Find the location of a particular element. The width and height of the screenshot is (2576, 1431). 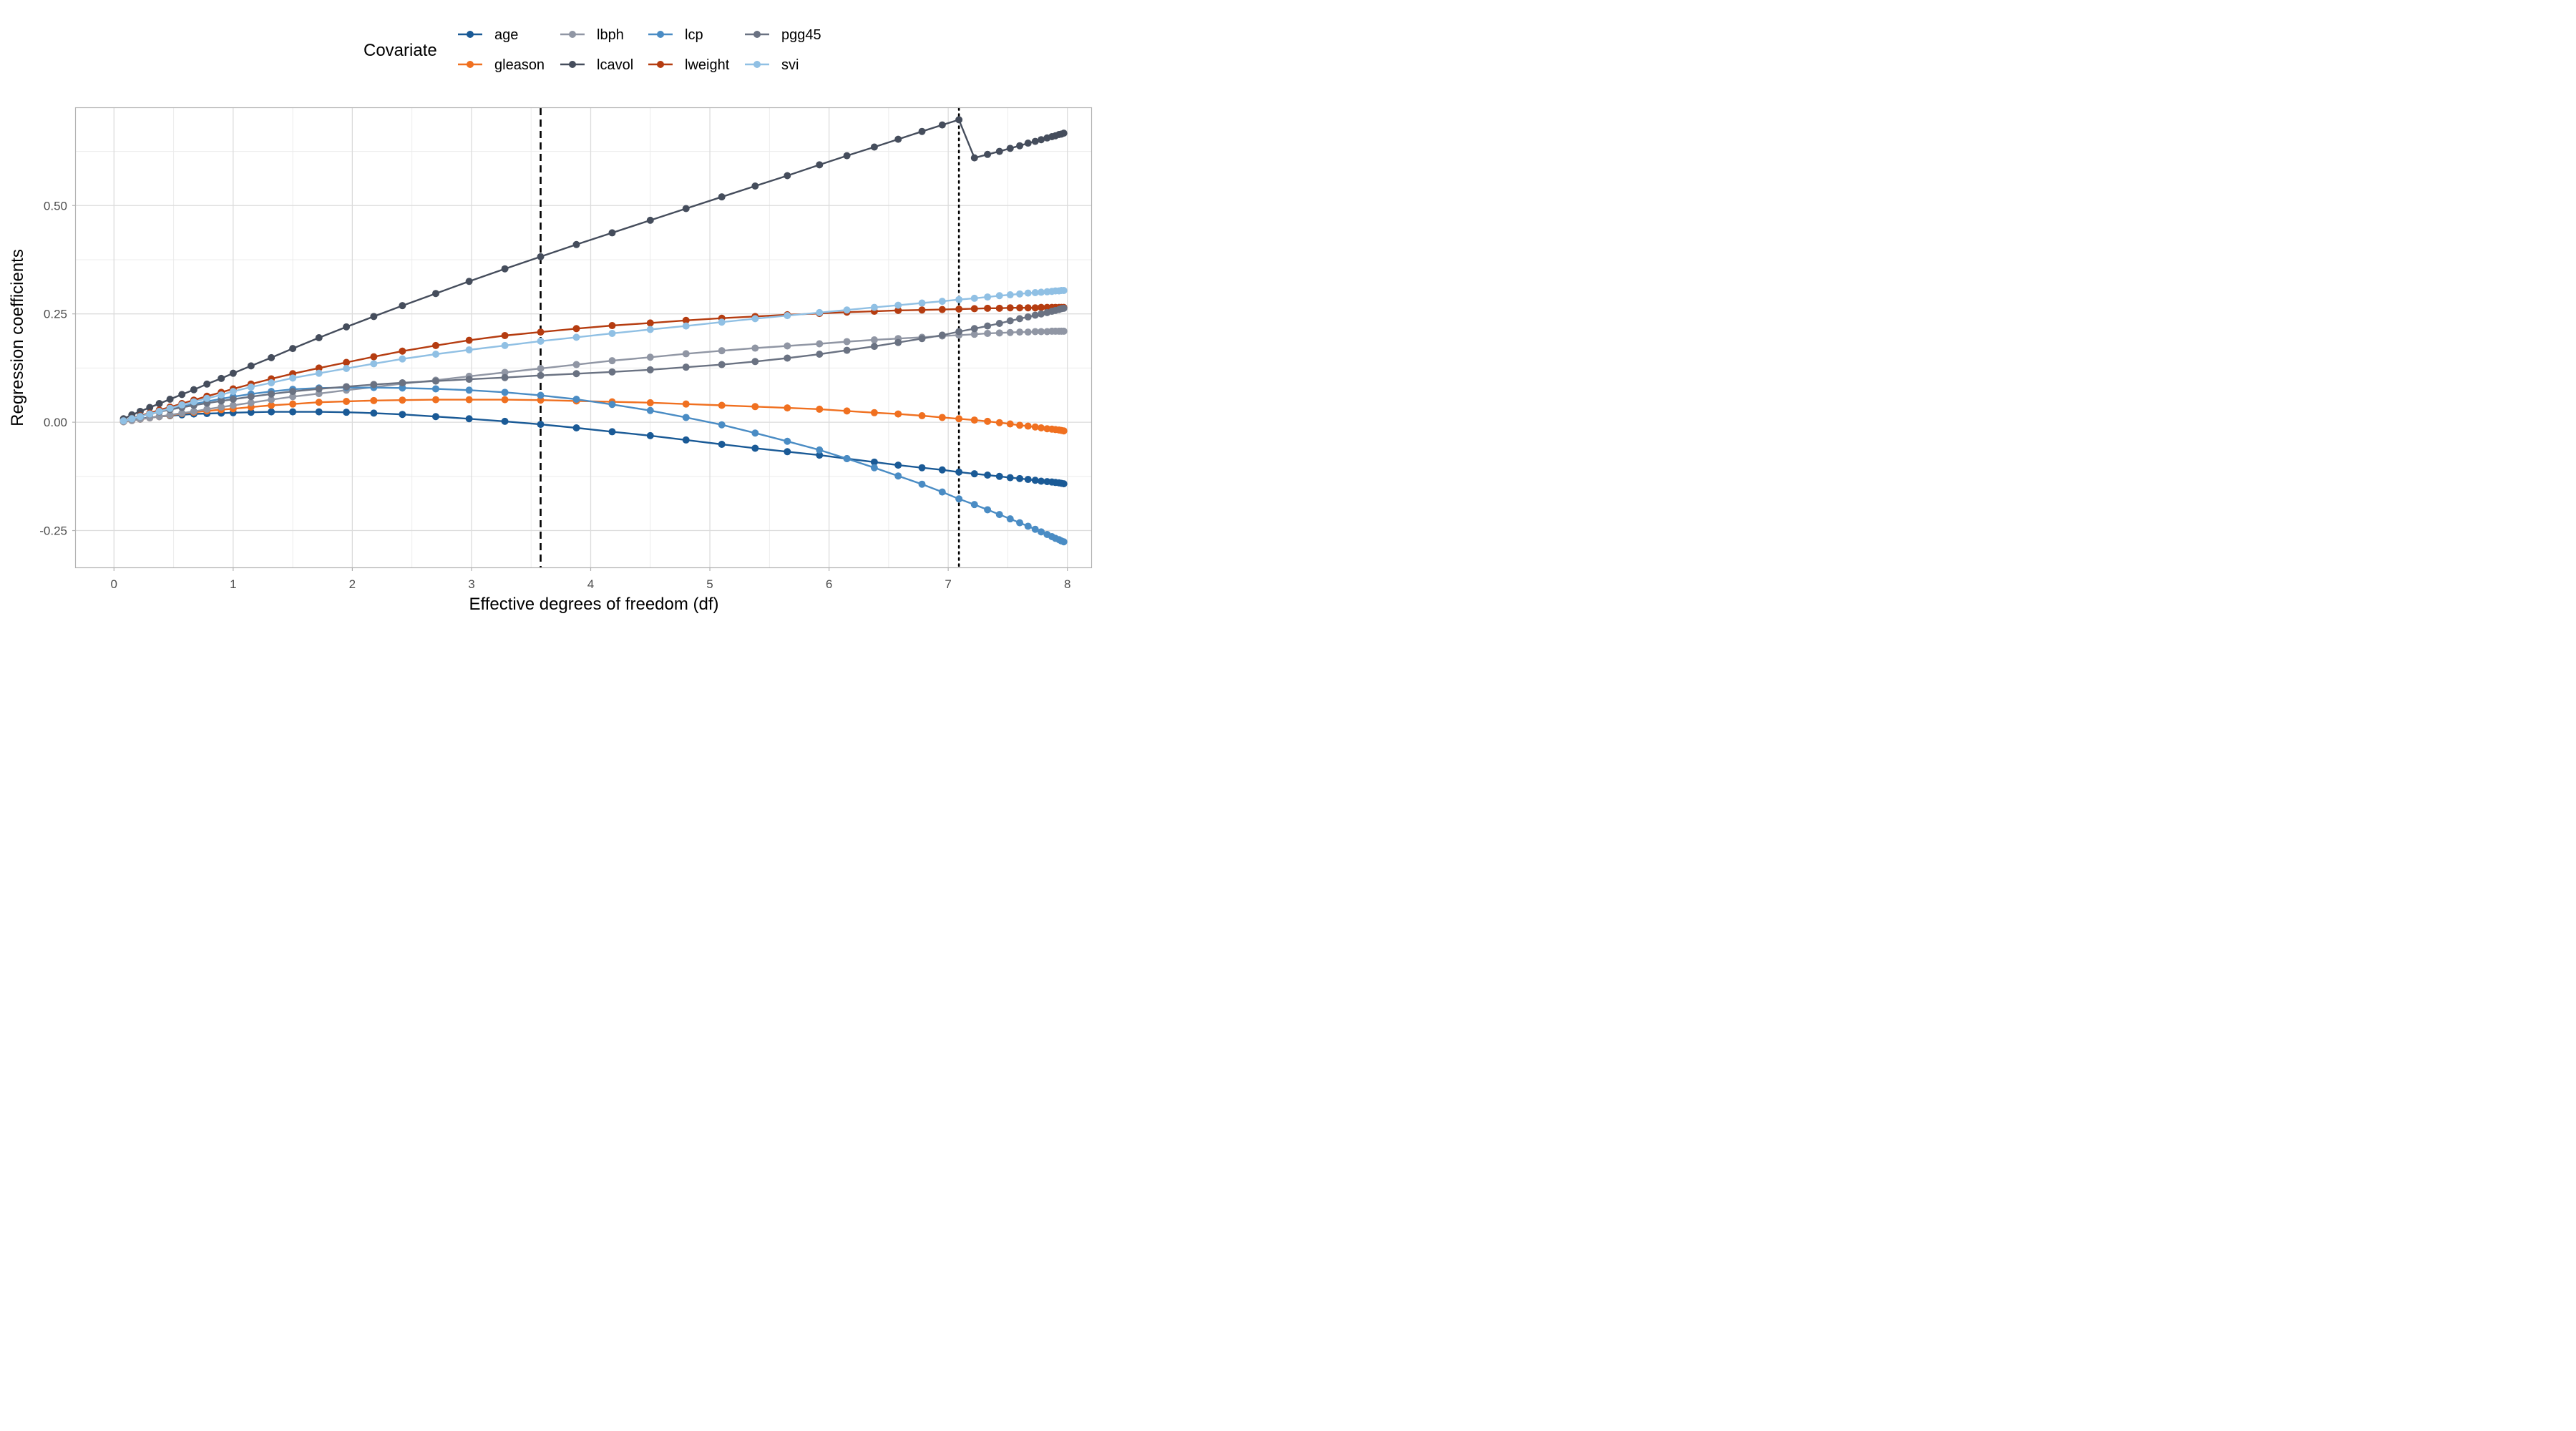

legend-label: gleason is located at coordinates (519, 65).